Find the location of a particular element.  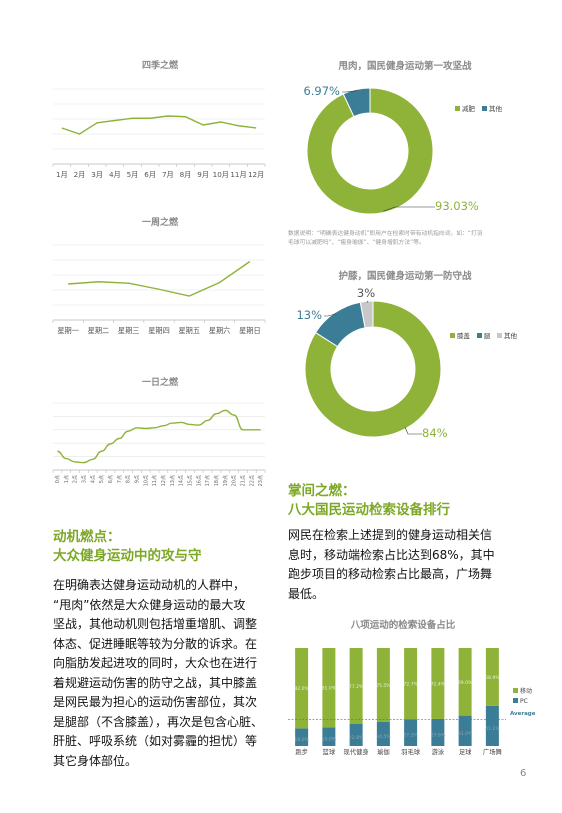

day-chart-title: 一日之燃 is located at coordinates (159, 383).